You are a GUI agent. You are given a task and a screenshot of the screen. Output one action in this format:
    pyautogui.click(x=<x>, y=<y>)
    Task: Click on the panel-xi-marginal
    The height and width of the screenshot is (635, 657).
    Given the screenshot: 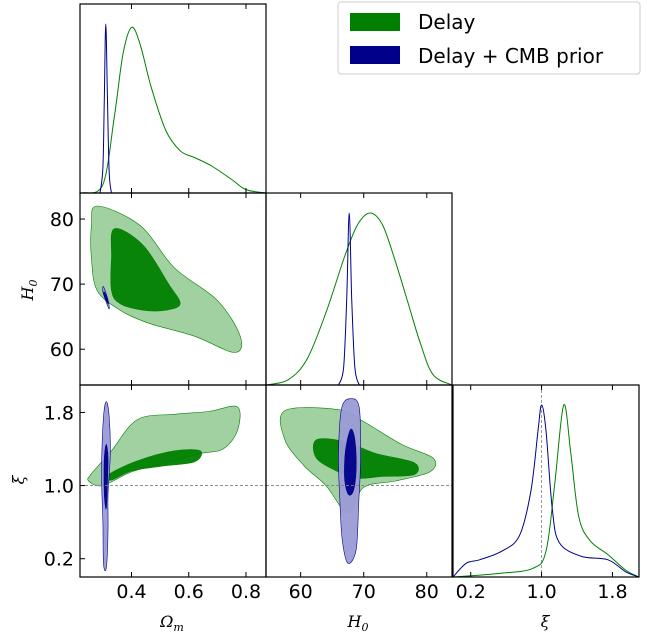 What is the action you would take?
    pyautogui.click(x=546, y=481)
    